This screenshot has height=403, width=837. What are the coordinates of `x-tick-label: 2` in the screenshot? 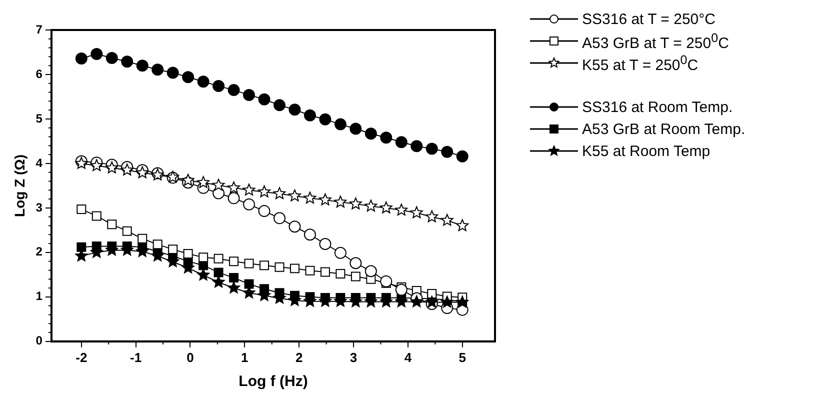 It's located at (299, 357).